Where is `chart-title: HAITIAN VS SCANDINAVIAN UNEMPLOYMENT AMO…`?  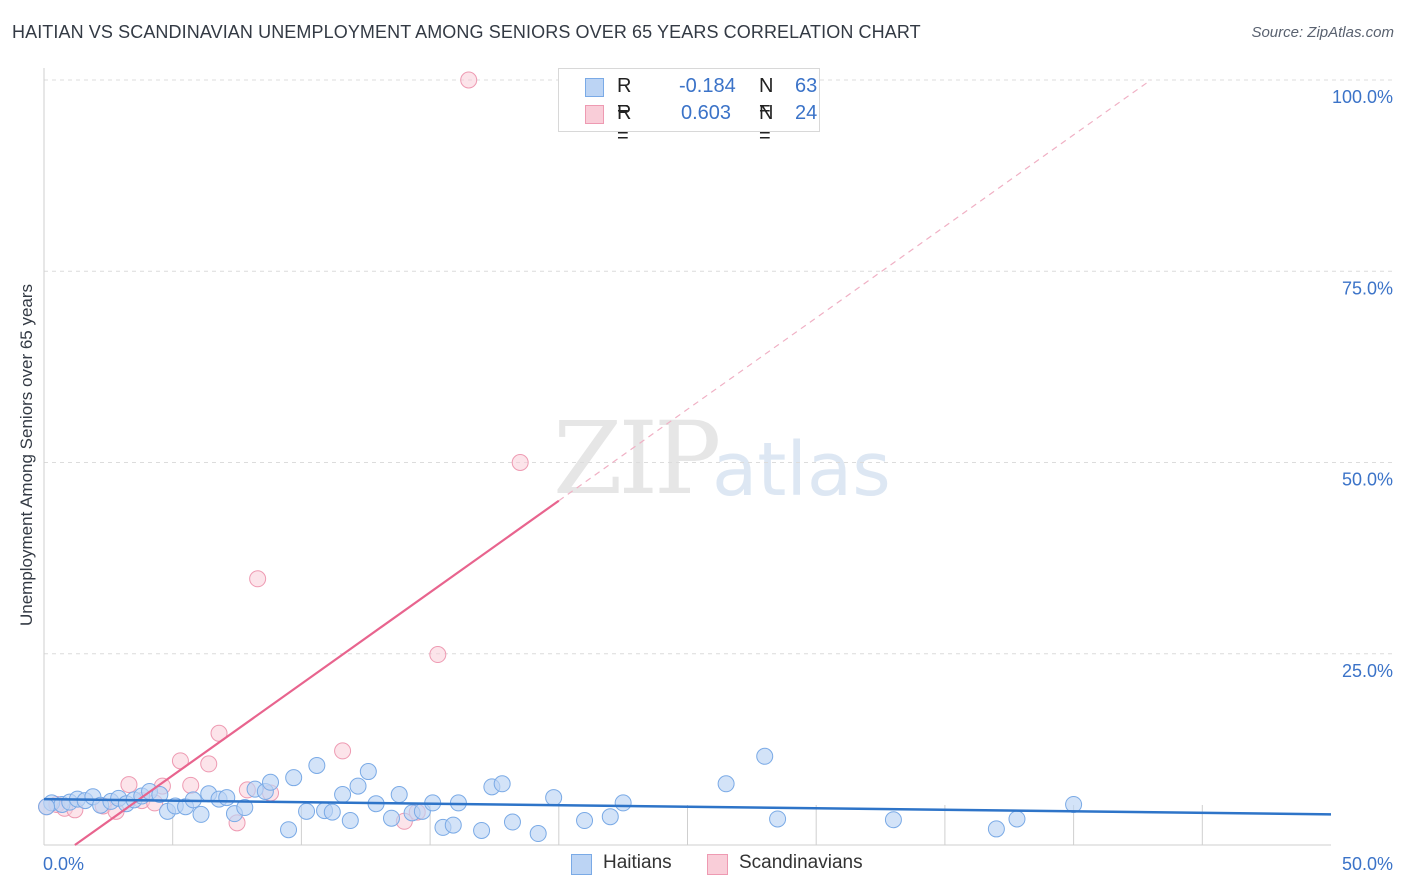
chart-title: HAITIAN VS SCANDINAVIAN UNEMPLOYMENT AMO… is located at coordinates (466, 32).